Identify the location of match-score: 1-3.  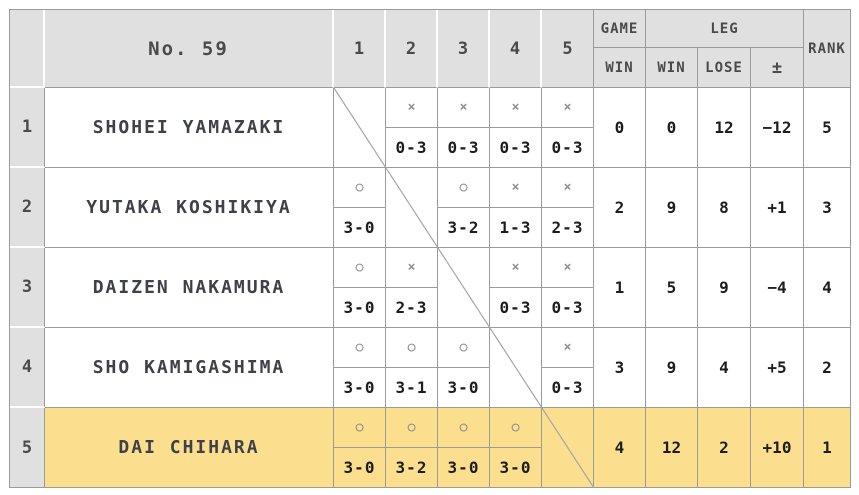
(516, 228).